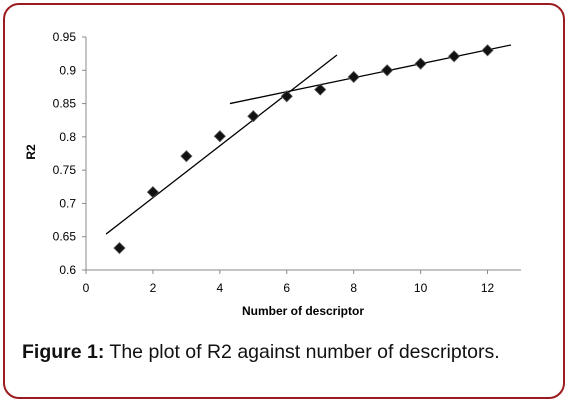 Image resolution: width=574 pixels, height=408 pixels. I want to click on y-tick-label: 0.75, so click(65, 170).